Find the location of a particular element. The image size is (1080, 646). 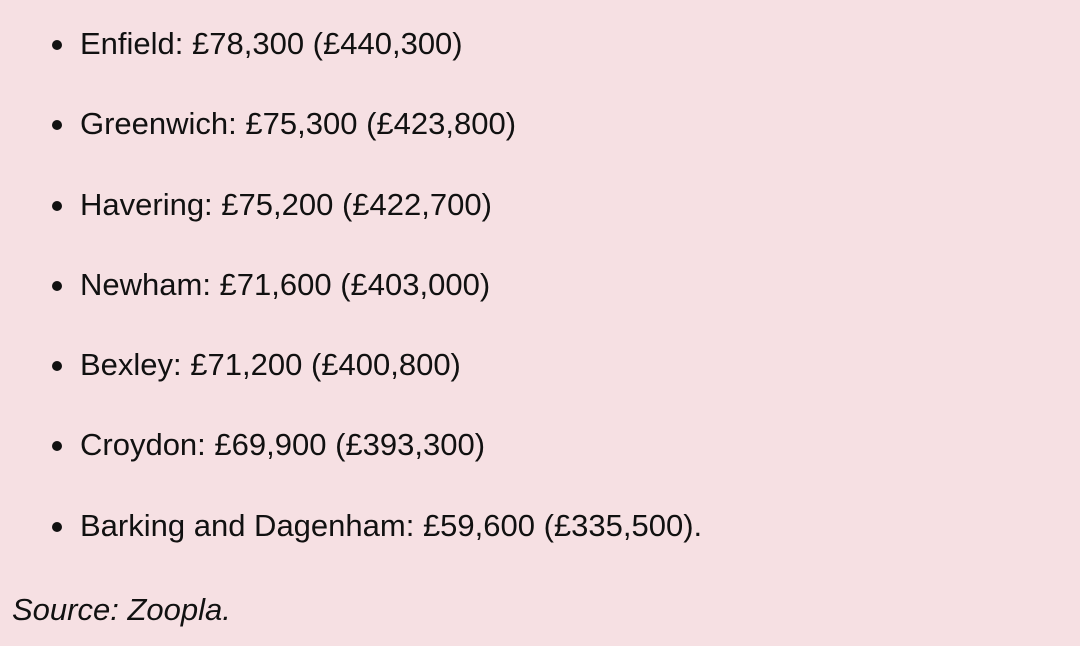

list-item: Havering: £75,200 (£422,700) is located at coordinates (351, 205).